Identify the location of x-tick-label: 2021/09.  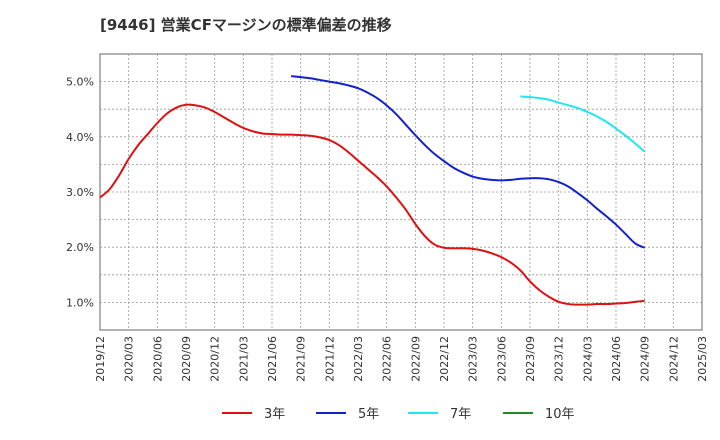
(301, 359).